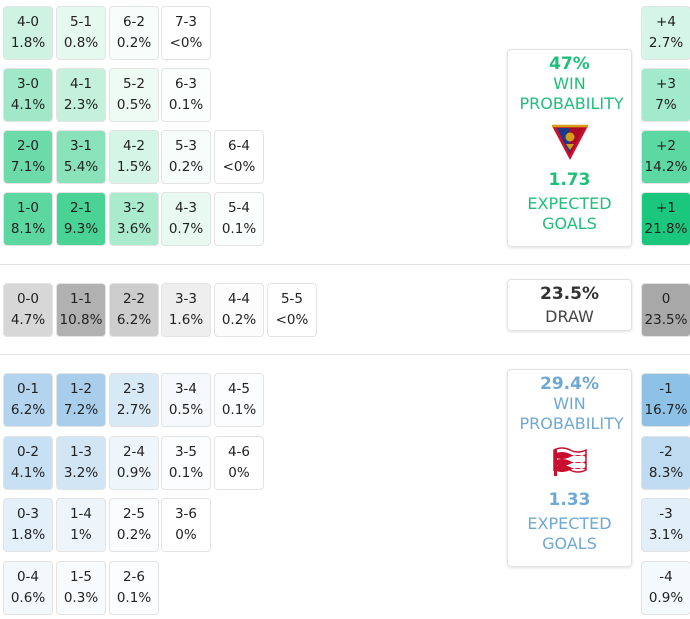  What do you see at coordinates (239, 473) in the screenshot?
I see `score-cell-4-6-probability: 0%` at bounding box center [239, 473].